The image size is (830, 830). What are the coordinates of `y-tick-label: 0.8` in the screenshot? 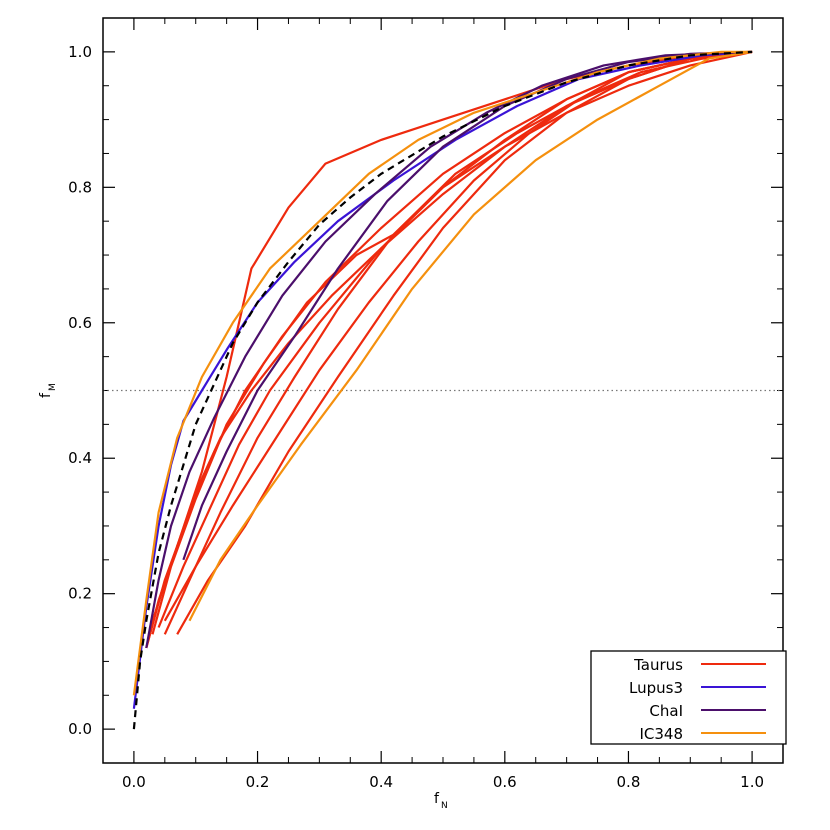 It's located at (80, 187).